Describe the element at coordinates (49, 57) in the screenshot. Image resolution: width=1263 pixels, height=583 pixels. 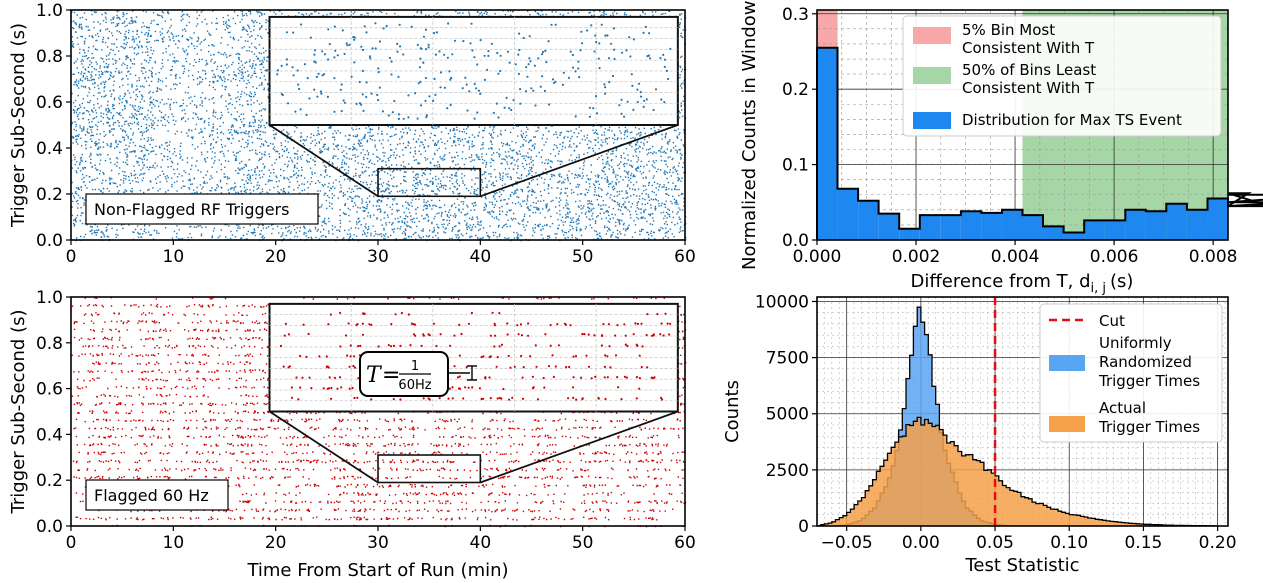
I see `y-tick-label: 0.8` at that location.